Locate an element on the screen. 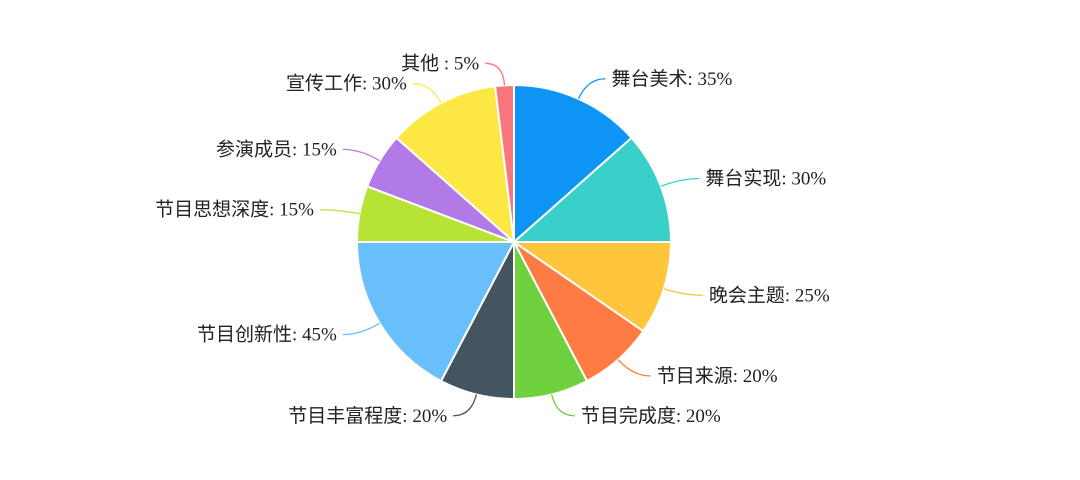 This screenshot has width=1080, height=480. slice-label-10: 其他 : 5% is located at coordinates (440, 63).